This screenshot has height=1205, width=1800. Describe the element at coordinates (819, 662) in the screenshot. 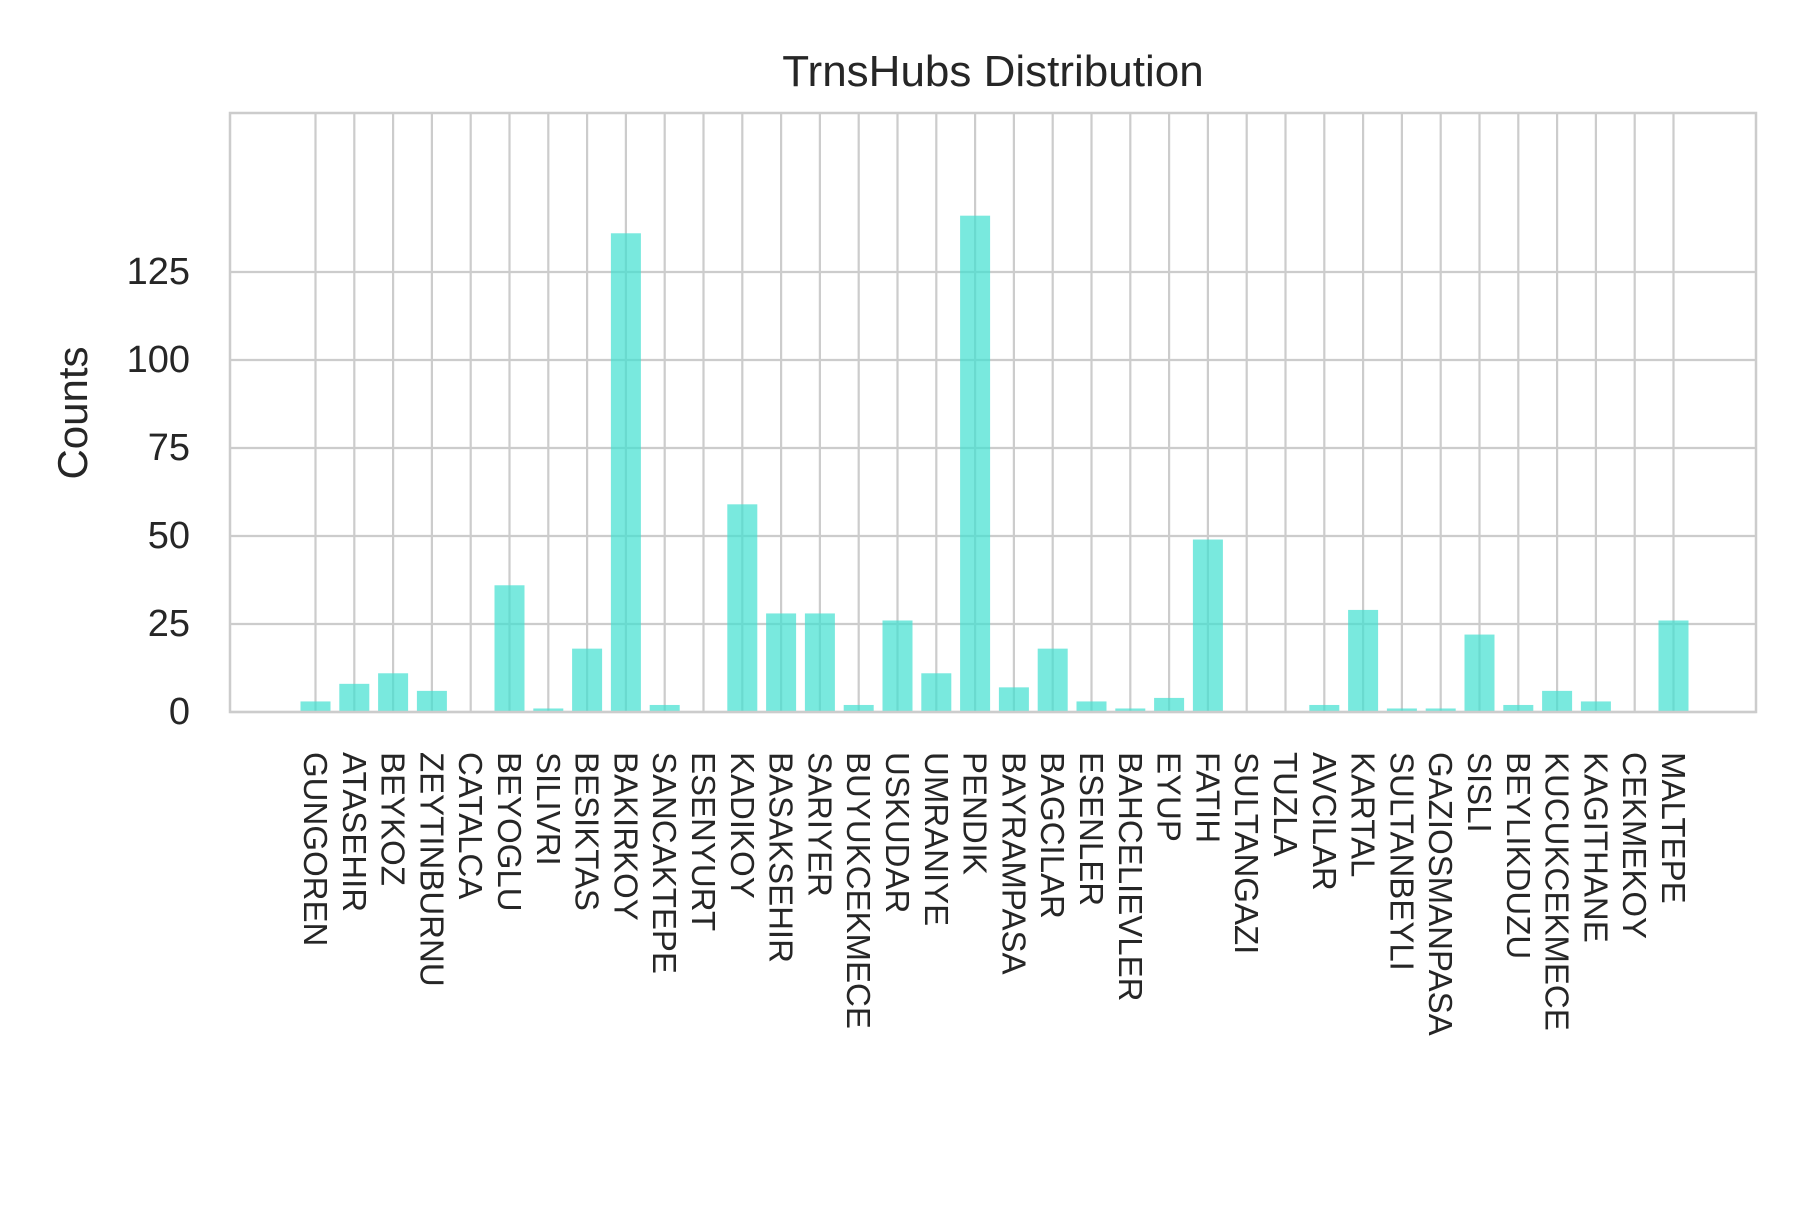

I see `bar-sariyer` at that location.